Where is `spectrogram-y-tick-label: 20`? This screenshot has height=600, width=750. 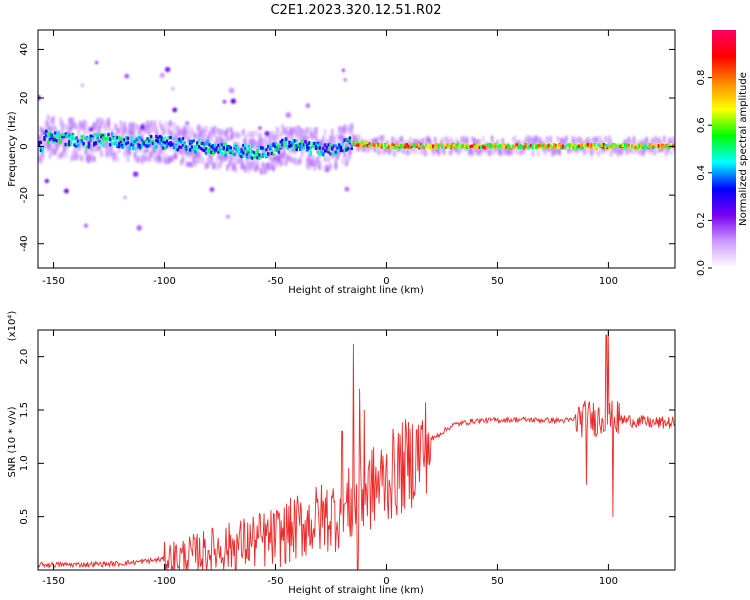 spectrogram-y-tick-label: 20 is located at coordinates (24, 98).